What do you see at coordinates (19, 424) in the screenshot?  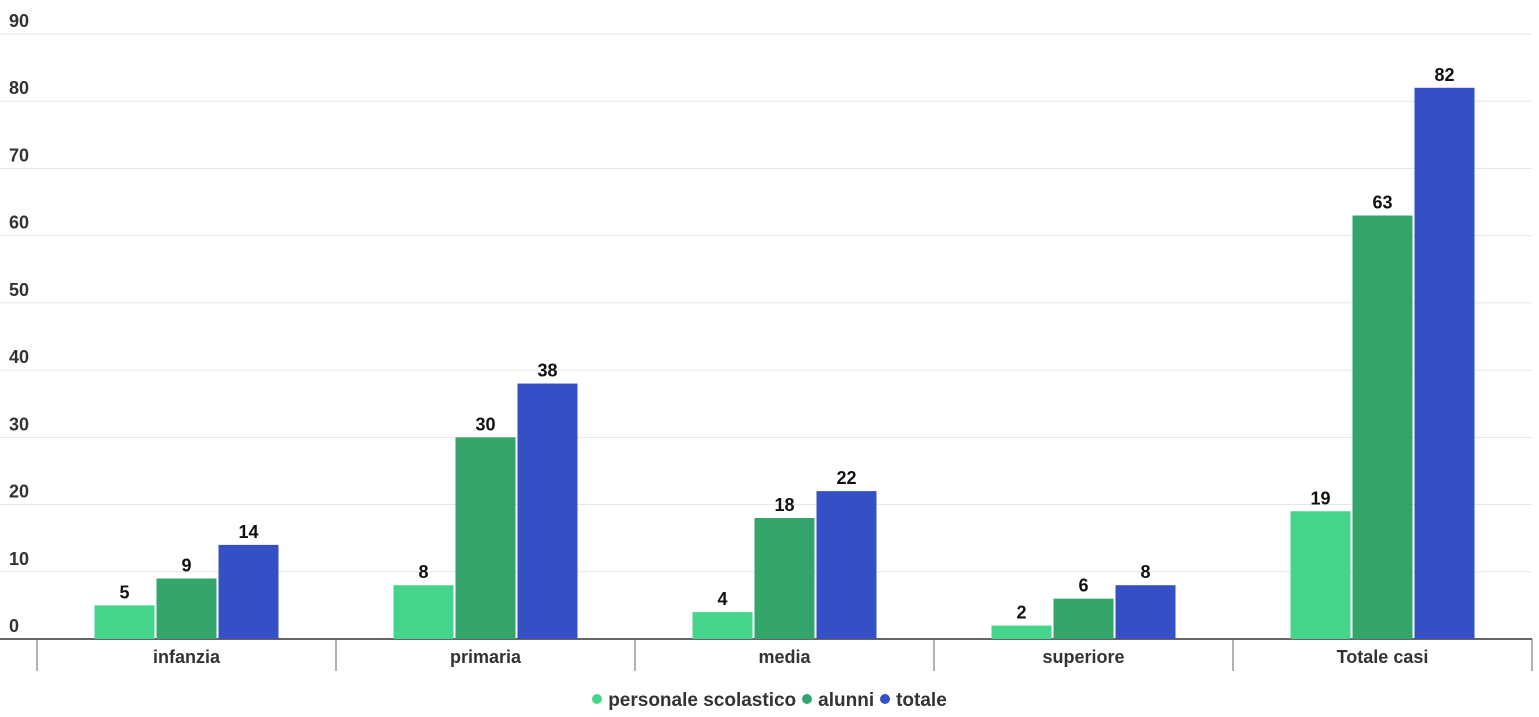 I see `y-tick-label: 30` at bounding box center [19, 424].